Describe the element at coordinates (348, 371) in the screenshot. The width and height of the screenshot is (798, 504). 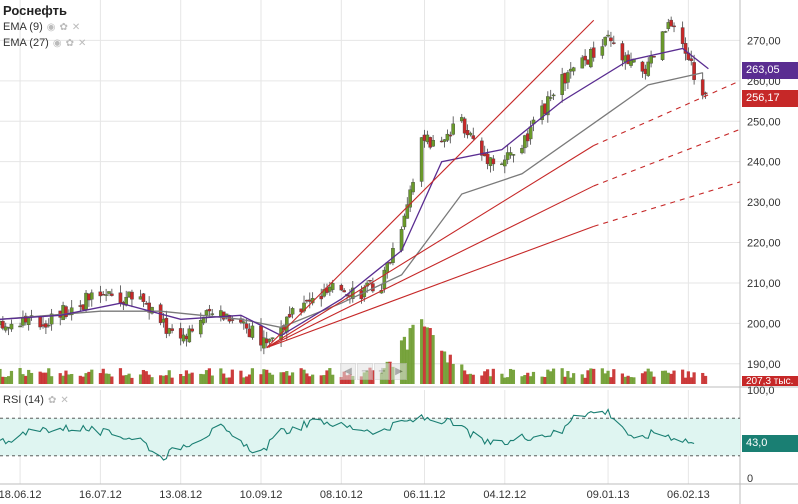
I see `scroll-left-icon: ◀` at that location.